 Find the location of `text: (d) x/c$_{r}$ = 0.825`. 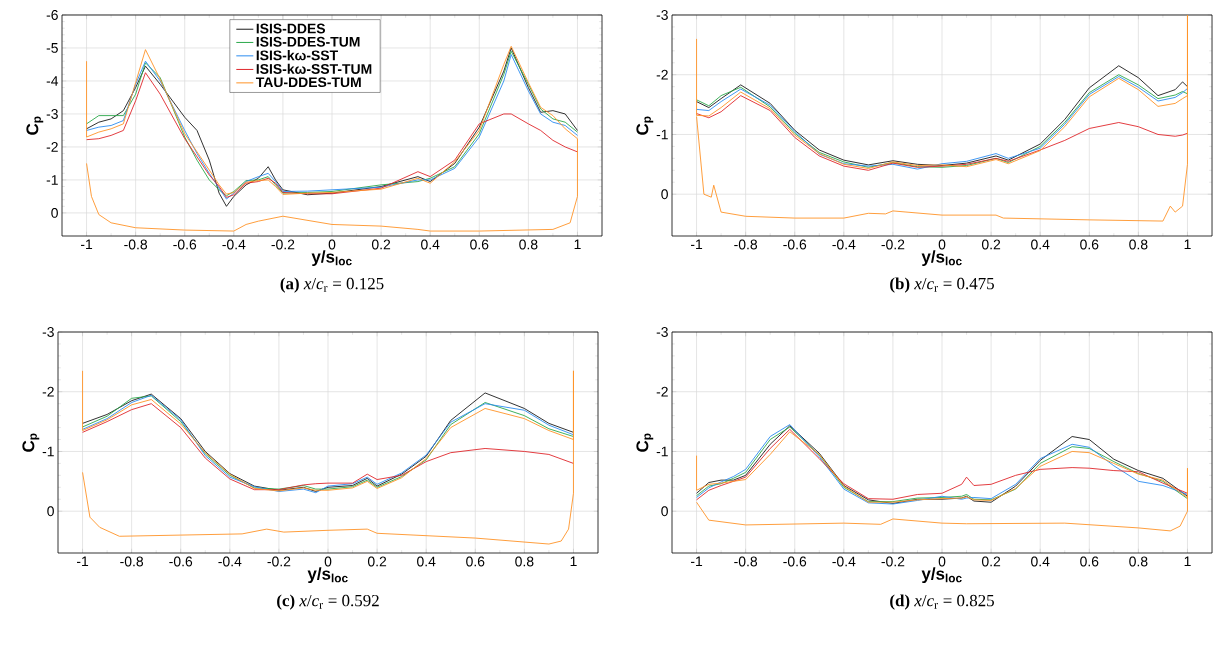

text: (d) x/c$_{r}$ = 0.825 is located at coordinates (942, 602).